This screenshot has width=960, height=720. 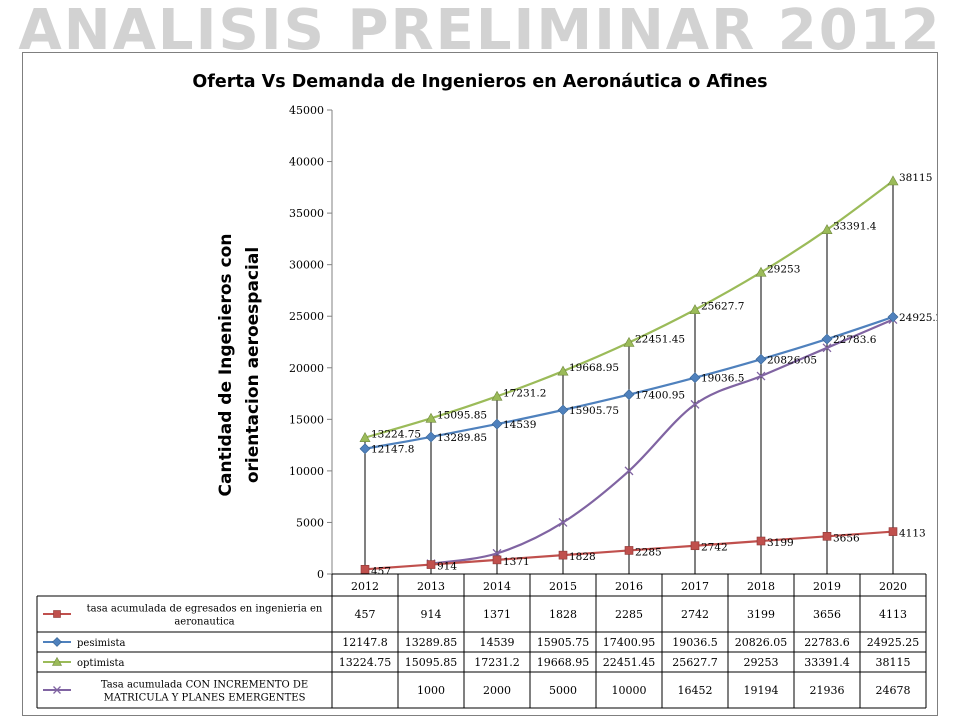 What do you see at coordinates (497, 662) in the screenshot?
I see `table-cell-value: 17231.2` at bounding box center [497, 662].